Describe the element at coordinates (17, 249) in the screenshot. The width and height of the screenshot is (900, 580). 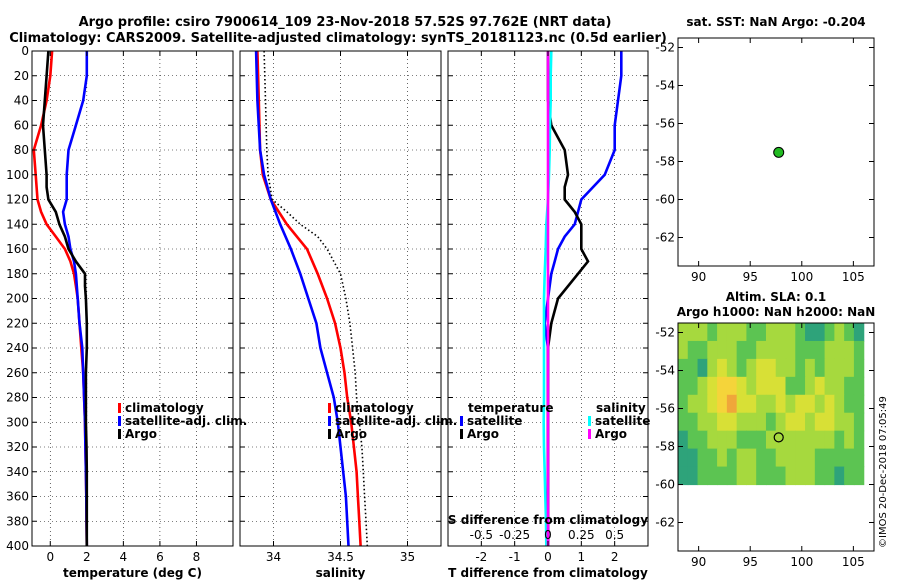
I see `y-tick-label: 160` at that location.